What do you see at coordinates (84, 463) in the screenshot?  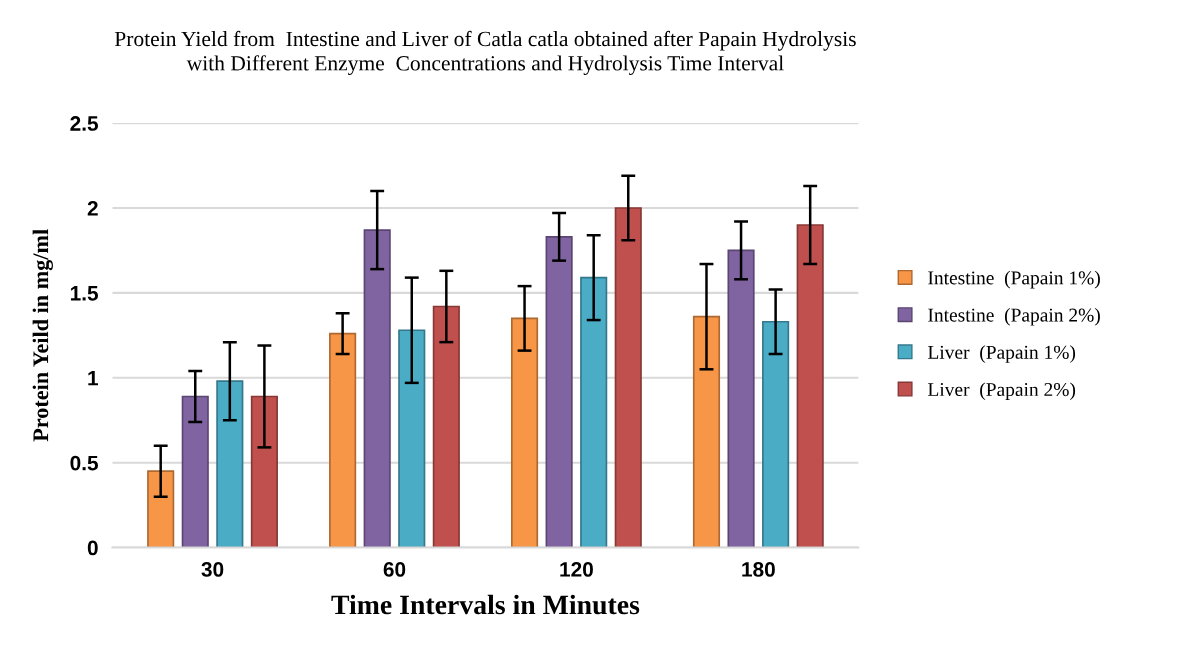 I see `y-tick-label: 0.5` at bounding box center [84, 463].